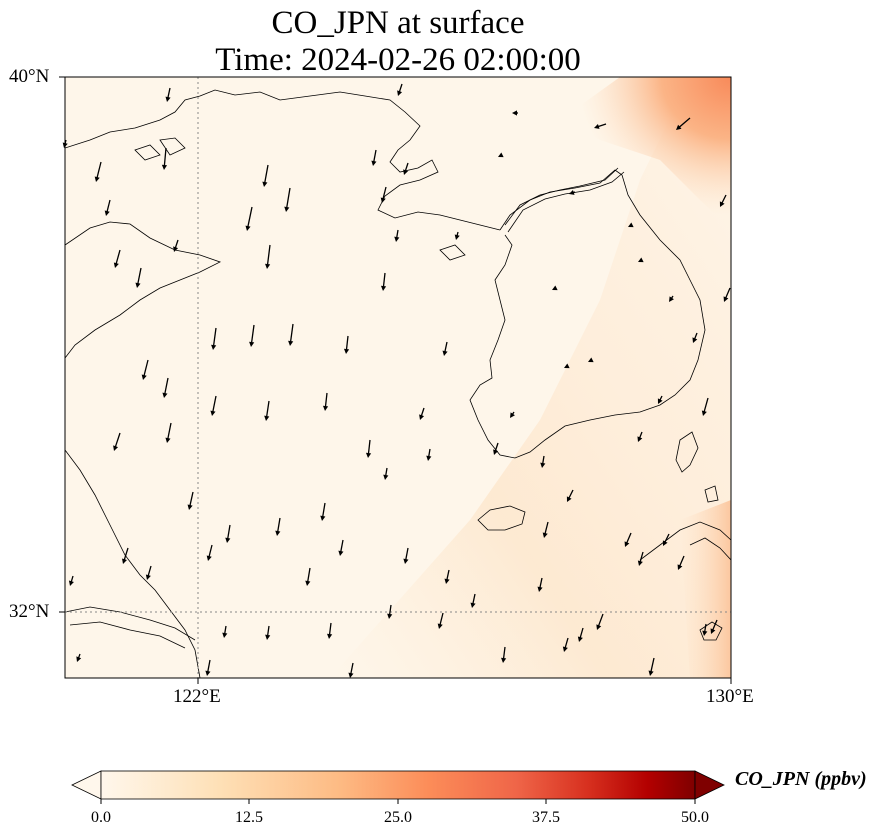  What do you see at coordinates (730, 696) in the screenshot?
I see `lon-label-130e: 130°E` at bounding box center [730, 696].